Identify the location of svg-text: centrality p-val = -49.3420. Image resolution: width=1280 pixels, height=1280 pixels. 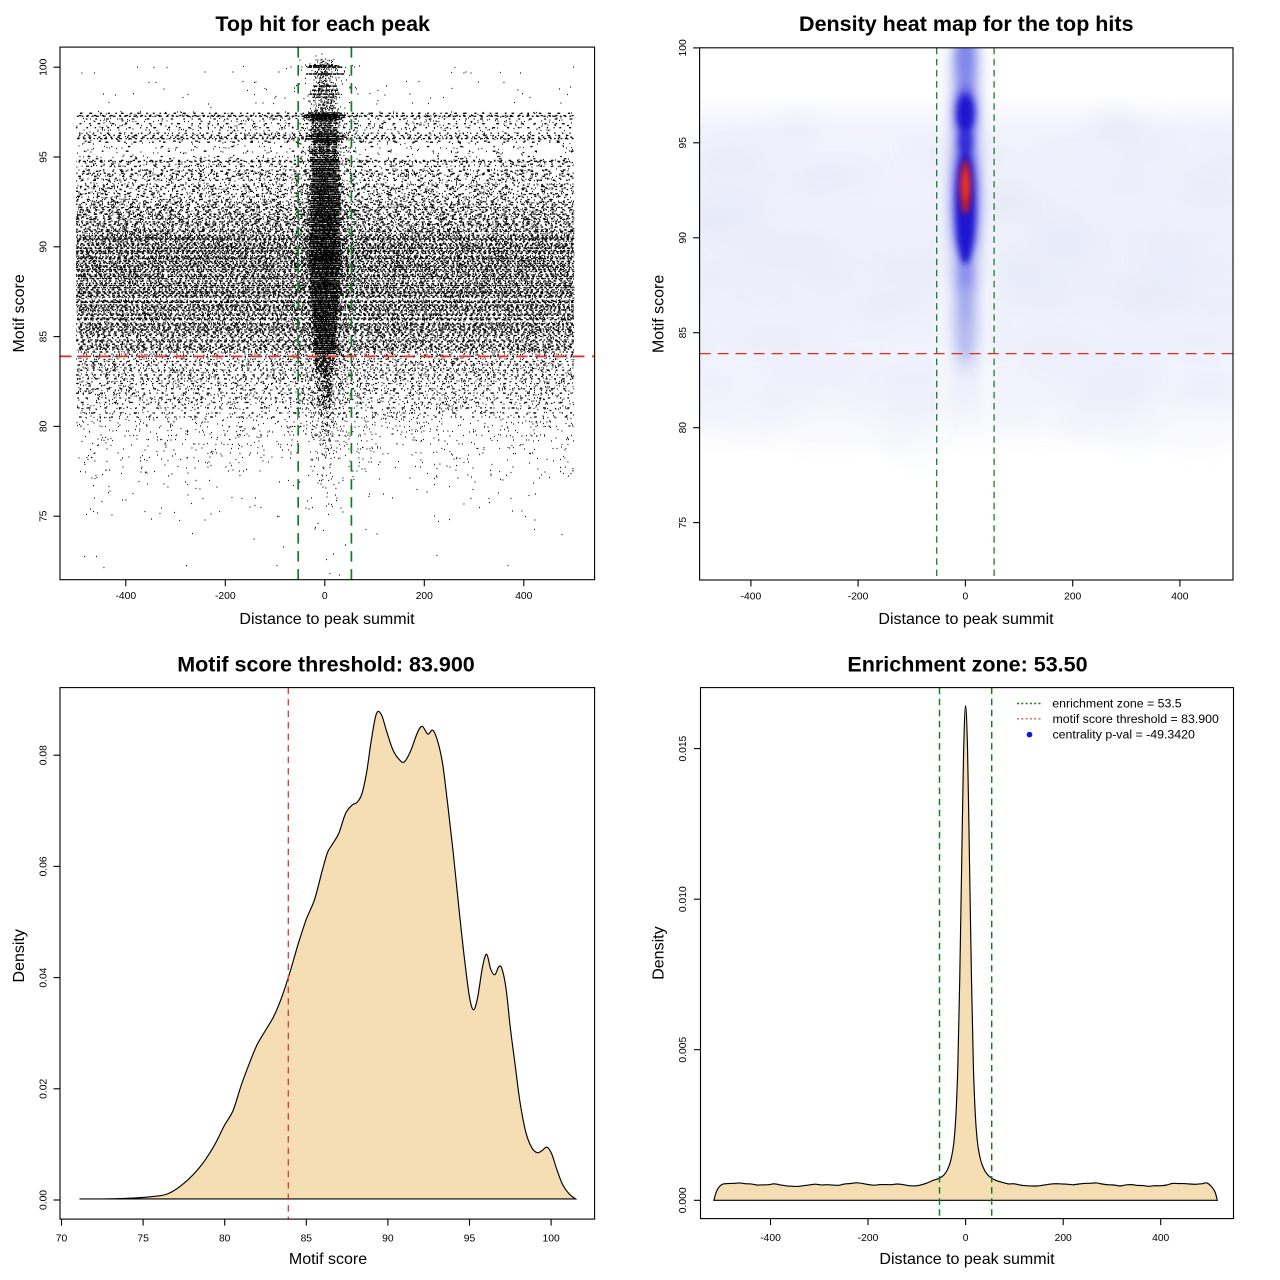
(1124, 735).